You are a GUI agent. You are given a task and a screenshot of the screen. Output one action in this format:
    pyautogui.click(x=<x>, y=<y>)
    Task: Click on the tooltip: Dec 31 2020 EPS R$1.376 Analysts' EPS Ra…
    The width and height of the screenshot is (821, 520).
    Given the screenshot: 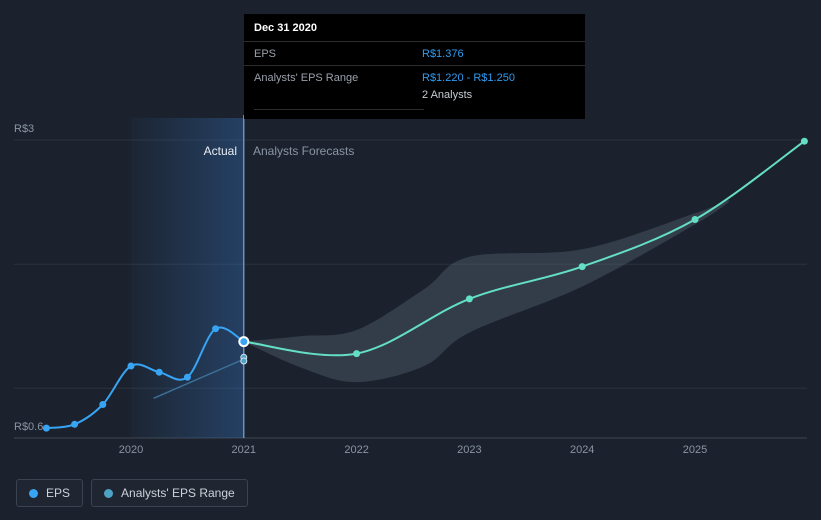 What is the action you would take?
    pyautogui.click(x=414, y=66)
    